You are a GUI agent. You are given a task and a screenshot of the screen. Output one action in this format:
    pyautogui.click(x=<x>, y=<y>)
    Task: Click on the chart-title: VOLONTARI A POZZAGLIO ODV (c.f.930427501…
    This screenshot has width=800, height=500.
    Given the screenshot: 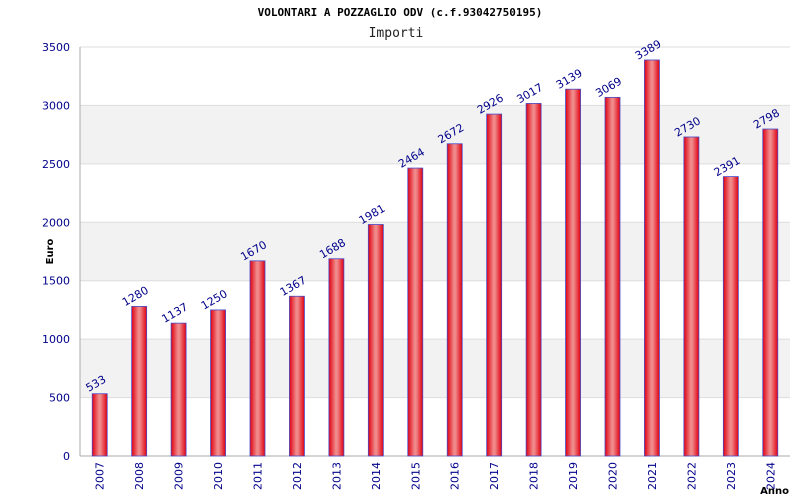 What is the action you would take?
    pyautogui.click(x=400, y=12)
    